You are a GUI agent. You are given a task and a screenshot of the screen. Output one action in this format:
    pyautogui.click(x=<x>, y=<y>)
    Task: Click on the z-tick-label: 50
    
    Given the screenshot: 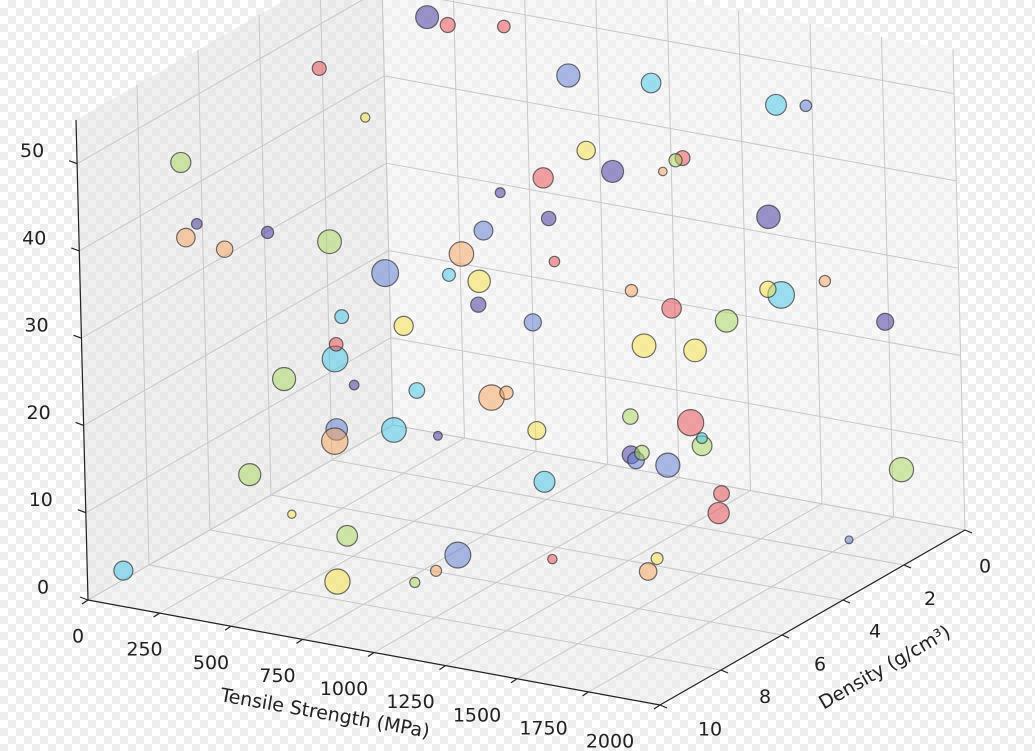 What is the action you would take?
    pyautogui.click(x=32, y=151)
    